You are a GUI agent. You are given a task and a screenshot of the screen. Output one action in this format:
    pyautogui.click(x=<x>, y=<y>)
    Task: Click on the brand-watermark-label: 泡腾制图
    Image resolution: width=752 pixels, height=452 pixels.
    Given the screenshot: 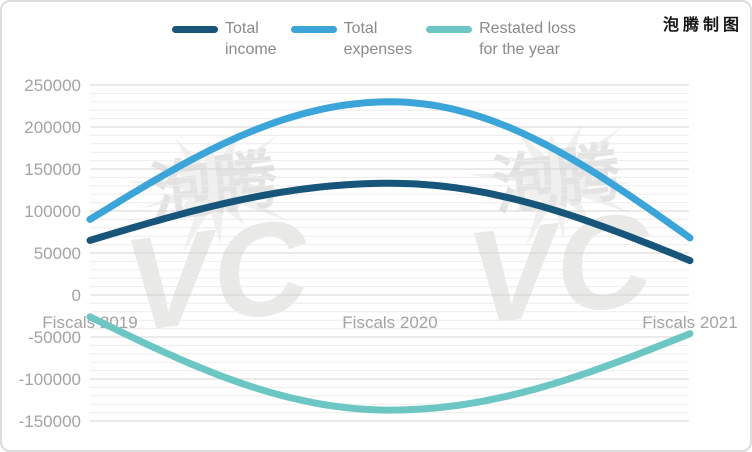 What is the action you would take?
    pyautogui.click(x=702, y=25)
    